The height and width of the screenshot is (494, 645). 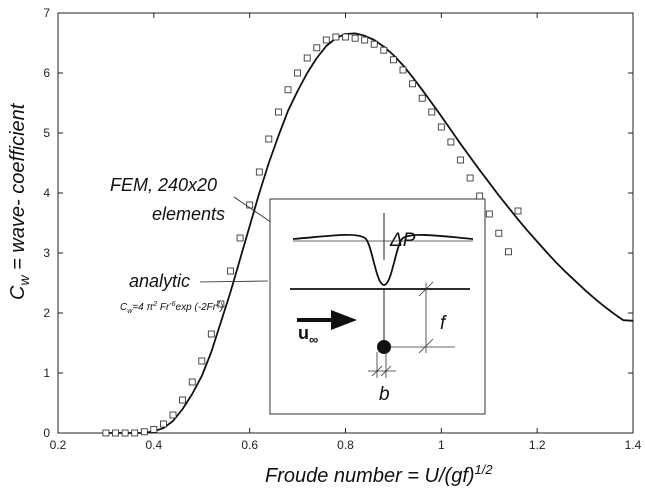 I want to click on y-tick-label: 3, so click(x=46, y=253).